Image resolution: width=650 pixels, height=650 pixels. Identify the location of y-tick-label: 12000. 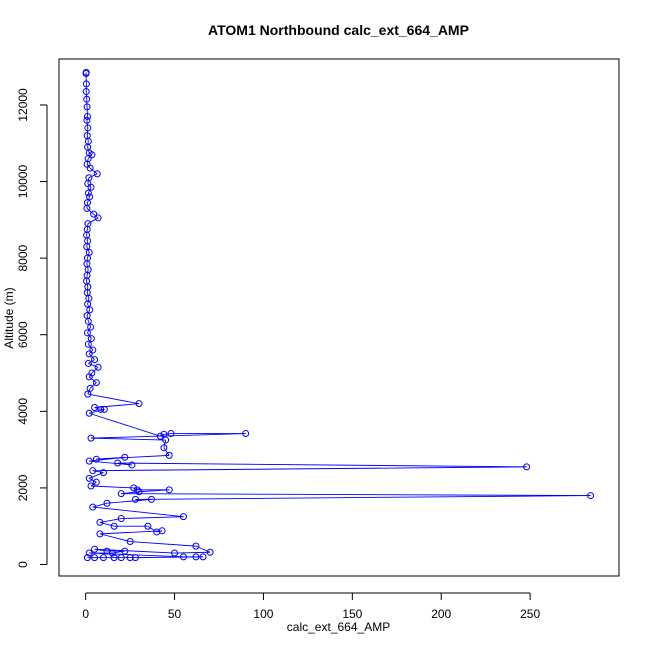
(23, 105).